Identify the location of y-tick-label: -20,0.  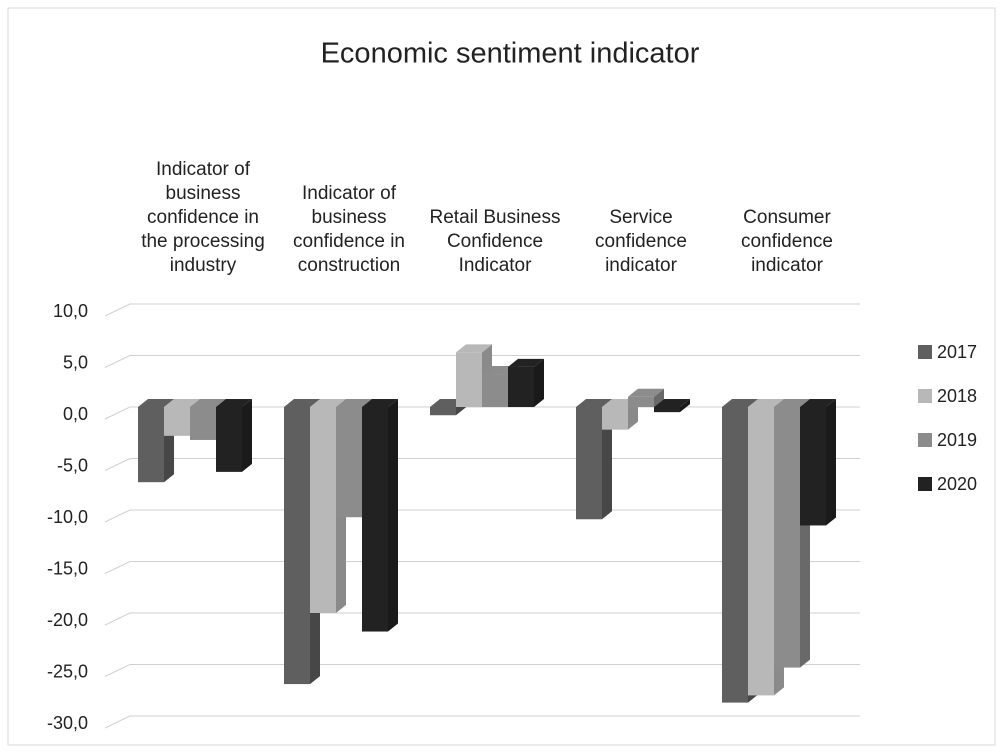
(67, 620).